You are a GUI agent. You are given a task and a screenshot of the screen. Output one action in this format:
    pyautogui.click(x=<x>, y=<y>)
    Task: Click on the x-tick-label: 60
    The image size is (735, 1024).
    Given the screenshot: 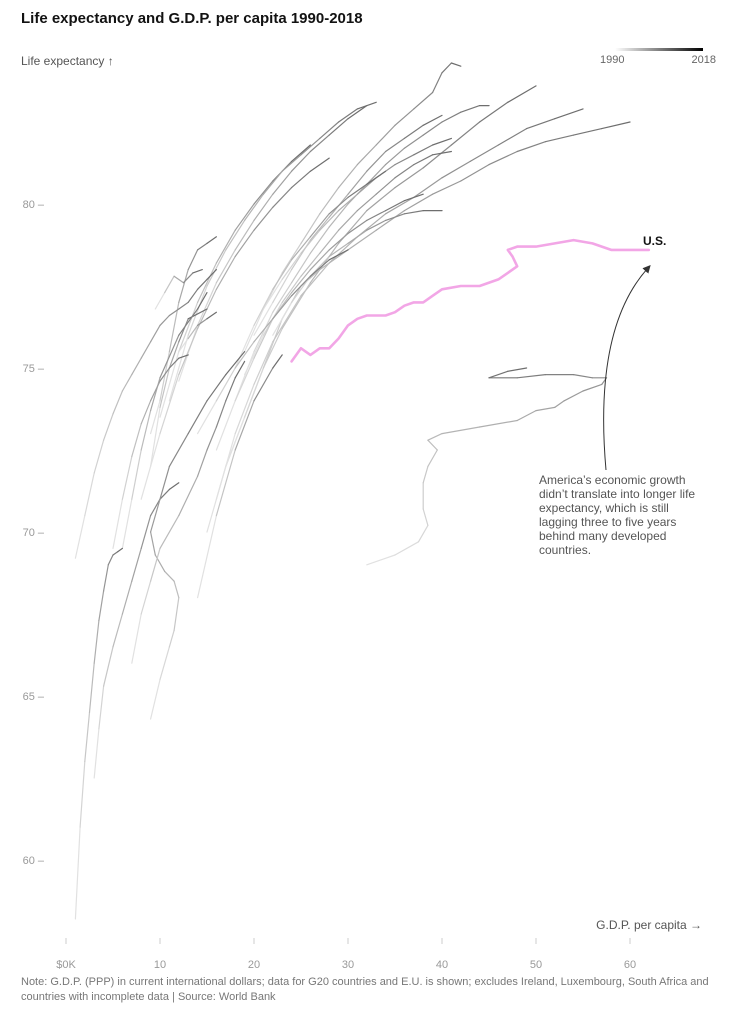 What is the action you would take?
    pyautogui.click(x=630, y=965)
    